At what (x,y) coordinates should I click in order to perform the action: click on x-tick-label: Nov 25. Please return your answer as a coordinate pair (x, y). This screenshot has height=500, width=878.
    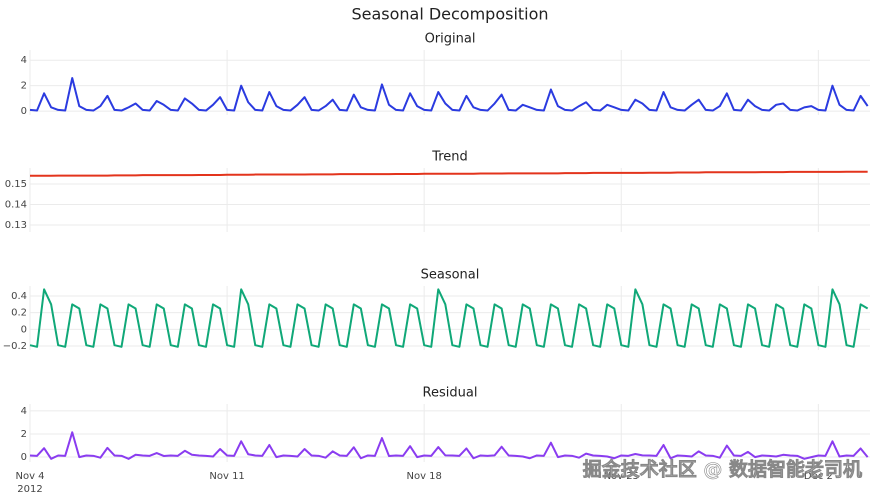
    Looking at the image, I should click on (621, 476).